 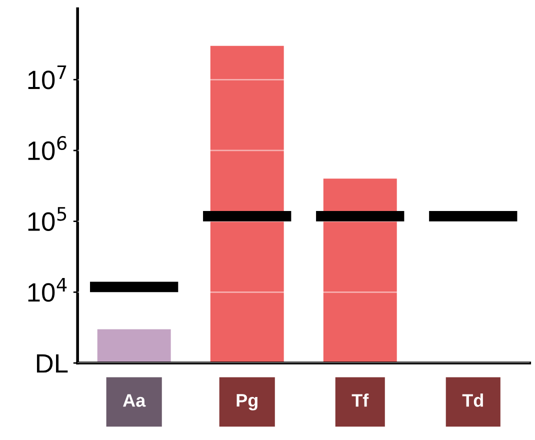 I want to click on x-tick-label: Aa, so click(x=134, y=400).